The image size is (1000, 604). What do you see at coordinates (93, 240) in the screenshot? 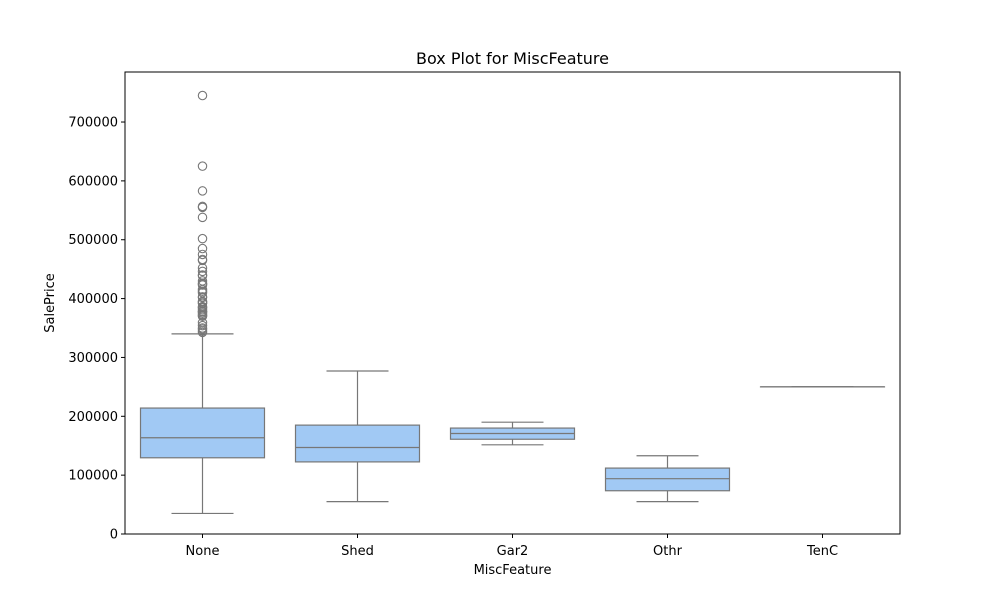
I see `y-tick-label: 500000` at bounding box center [93, 240].